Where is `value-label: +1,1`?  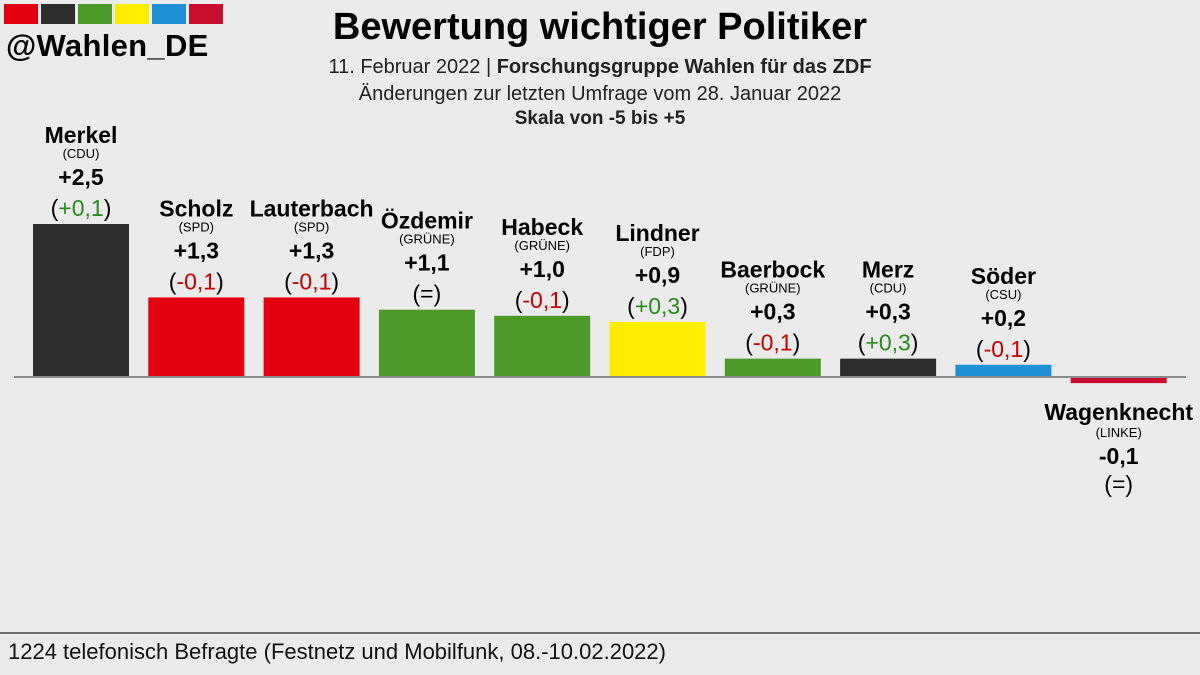
value-label: +1,1 is located at coordinates (427, 263).